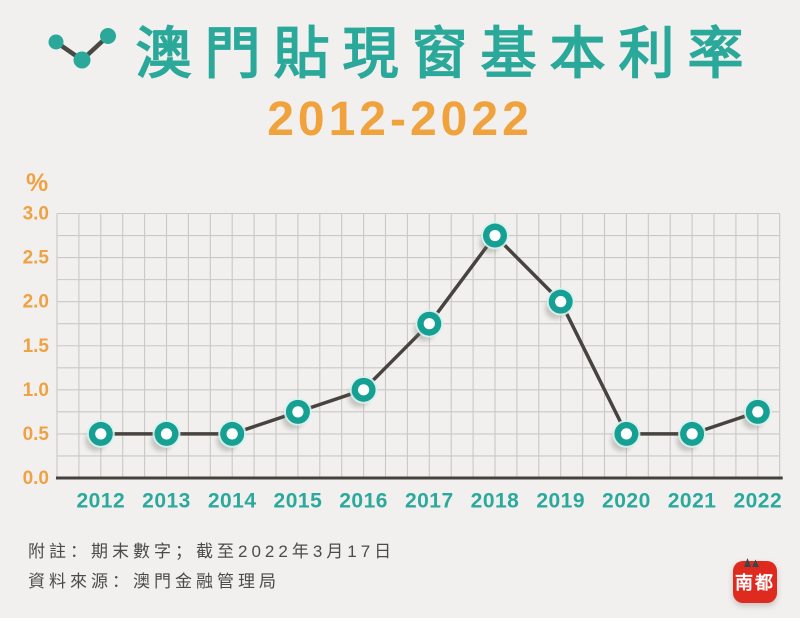  Describe the element at coordinates (692, 501) in the screenshot. I see `svg-text: 2021` at that location.